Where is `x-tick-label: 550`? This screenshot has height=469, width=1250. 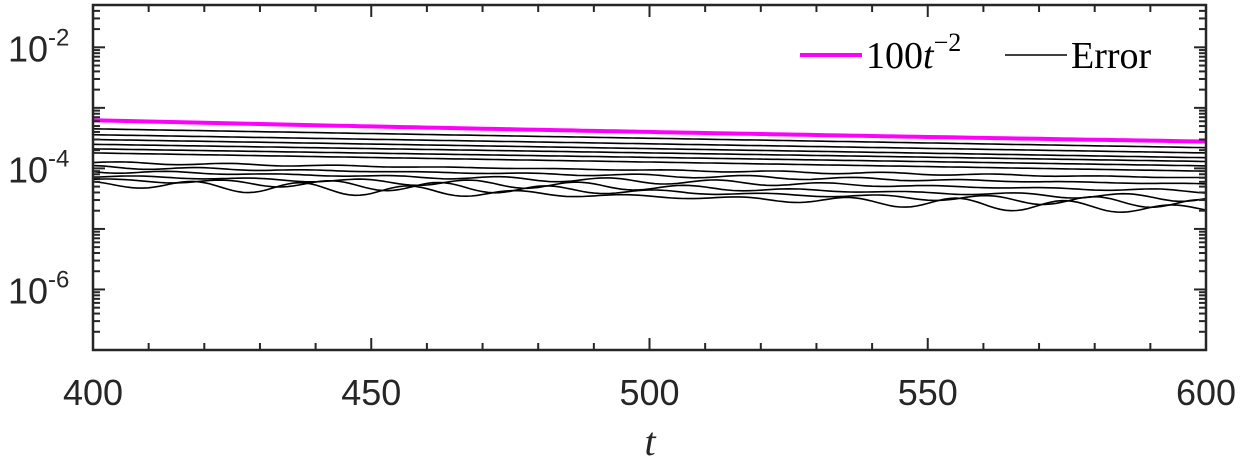 x-tick-label: 550 is located at coordinates (928, 392).